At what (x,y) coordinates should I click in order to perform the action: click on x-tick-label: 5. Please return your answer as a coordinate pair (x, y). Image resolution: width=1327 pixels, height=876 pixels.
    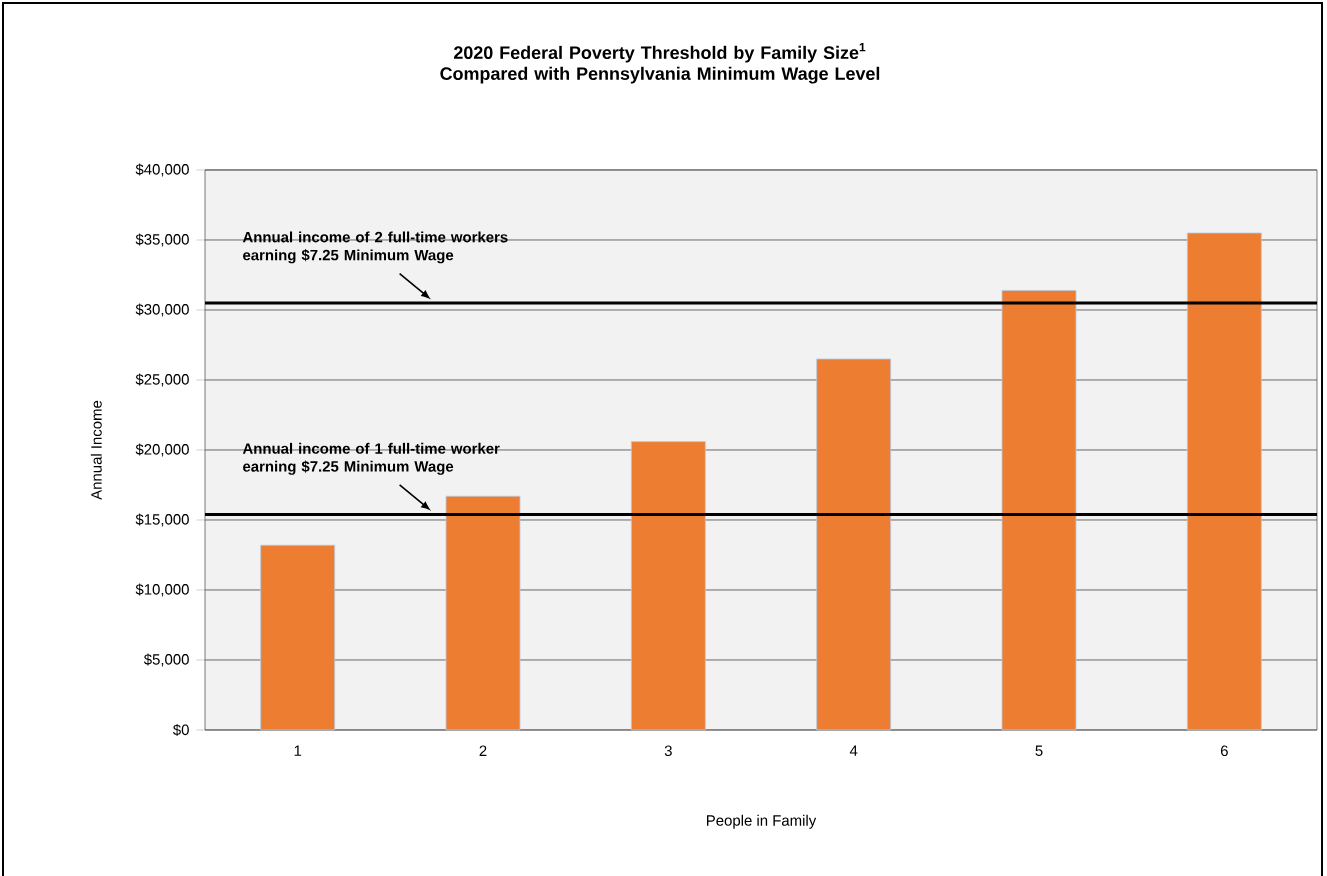
    Looking at the image, I should click on (1039, 750).